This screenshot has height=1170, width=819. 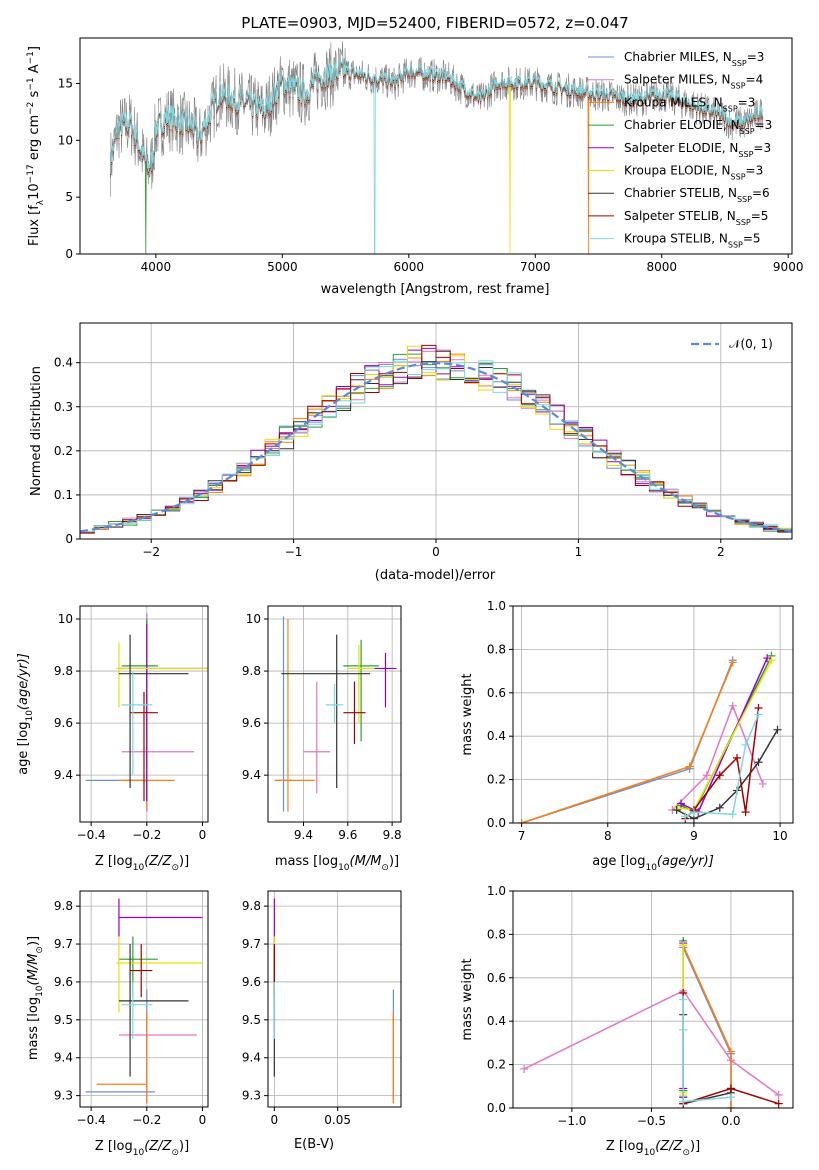 What do you see at coordinates (34, 225) in the screenshot?
I see `y-axis-label-part: Flux [f` at bounding box center [34, 225].